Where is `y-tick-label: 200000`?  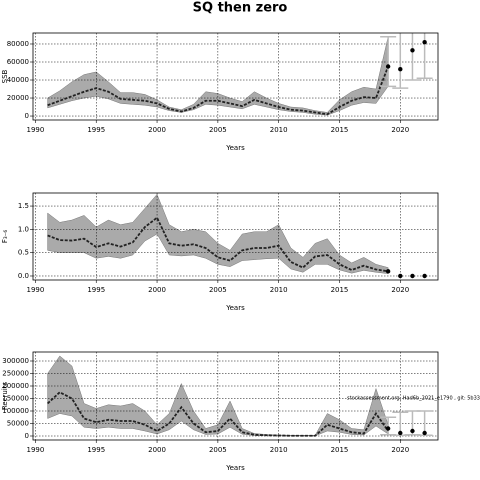
y-tick-label: 200000 is located at coordinates (15, 386).